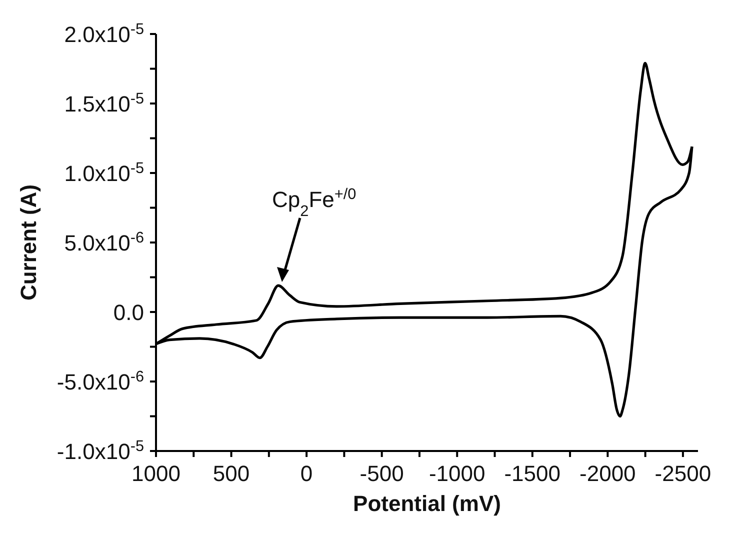 This screenshot has width=733, height=536. What do you see at coordinates (156, 473) in the screenshot?
I see `x-tick-label: 1000` at bounding box center [156, 473].